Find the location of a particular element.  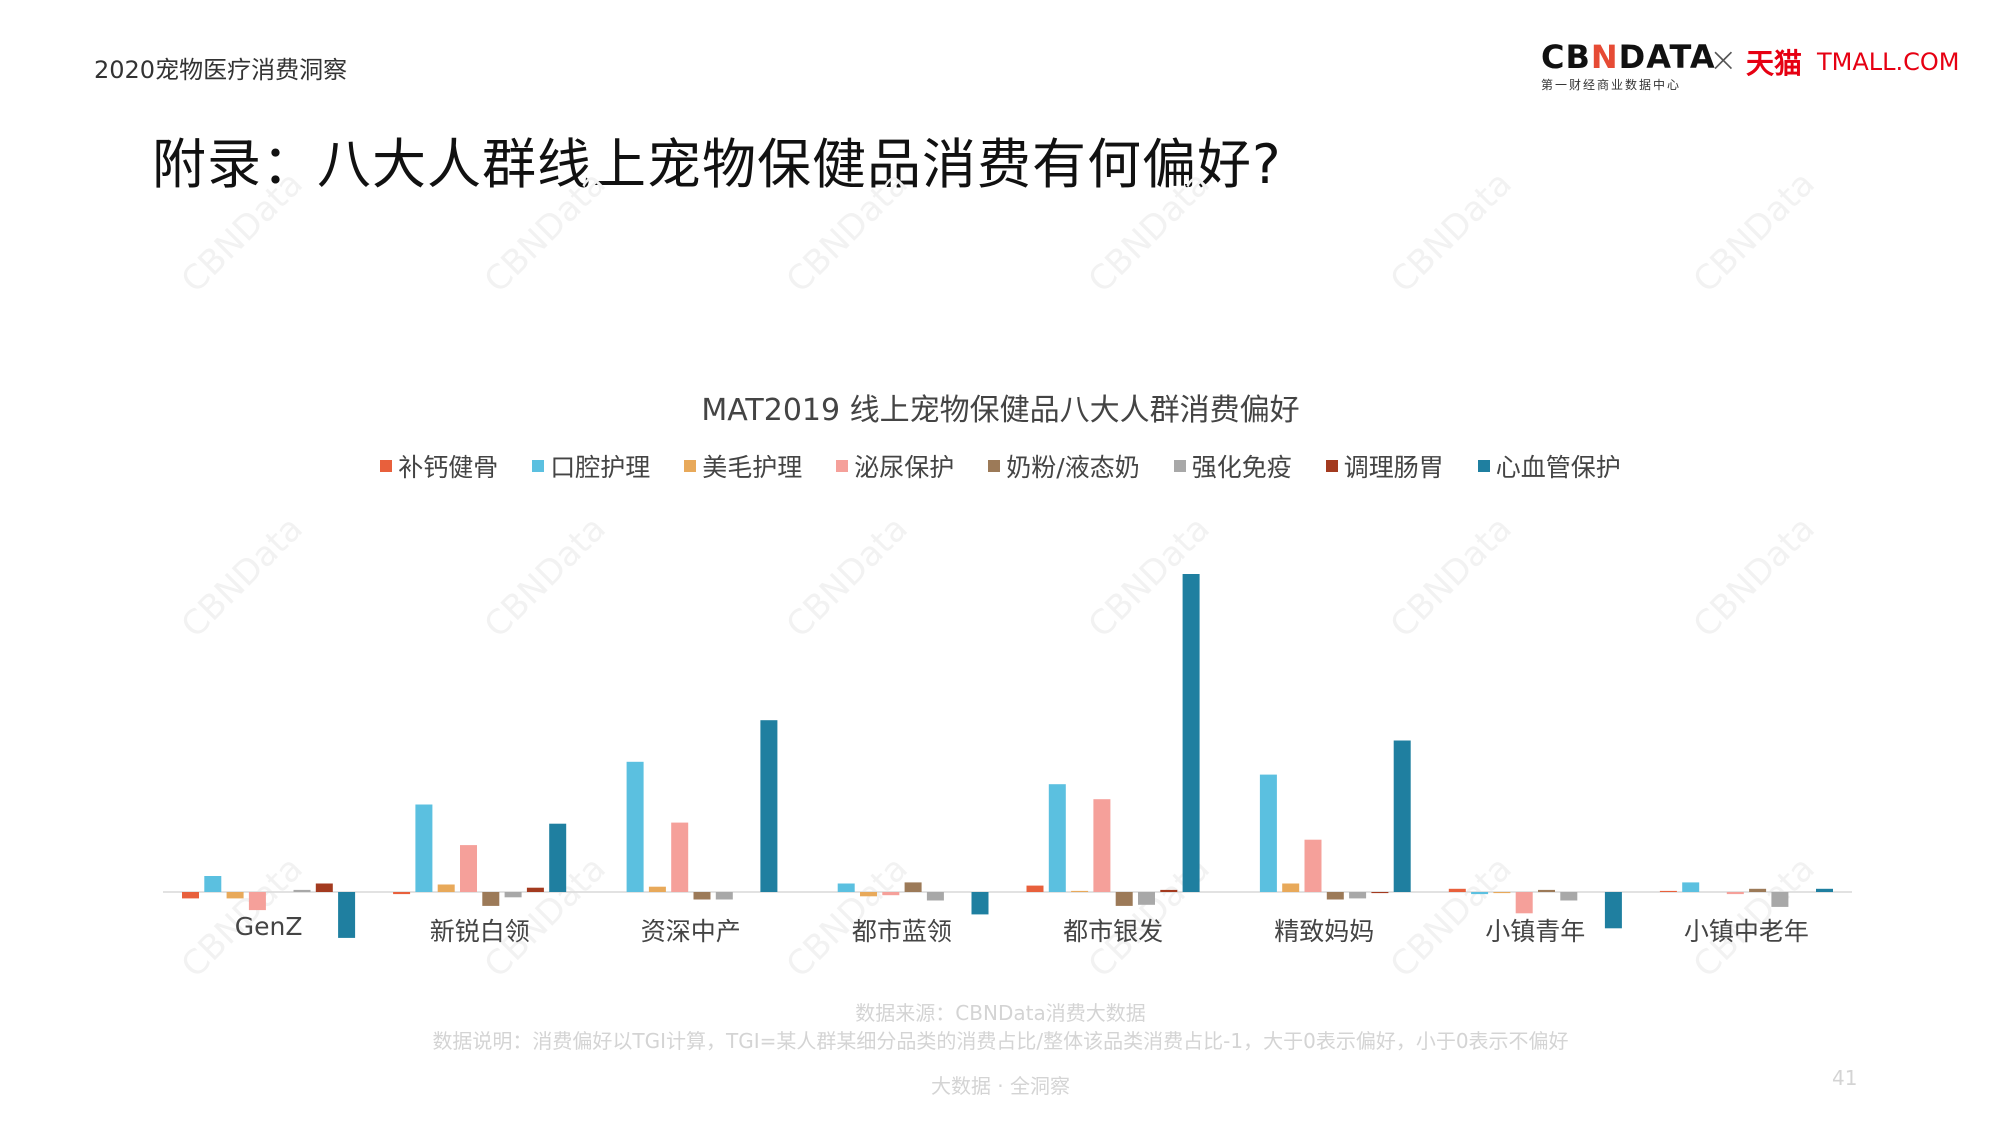

legend-item: 奶粉/液态奶 is located at coordinates (1064, 466).